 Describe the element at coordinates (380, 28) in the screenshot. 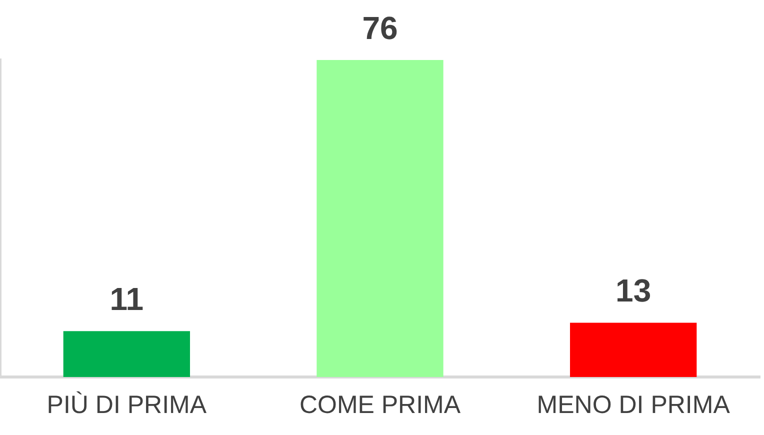

I see `data-label: 76` at that location.